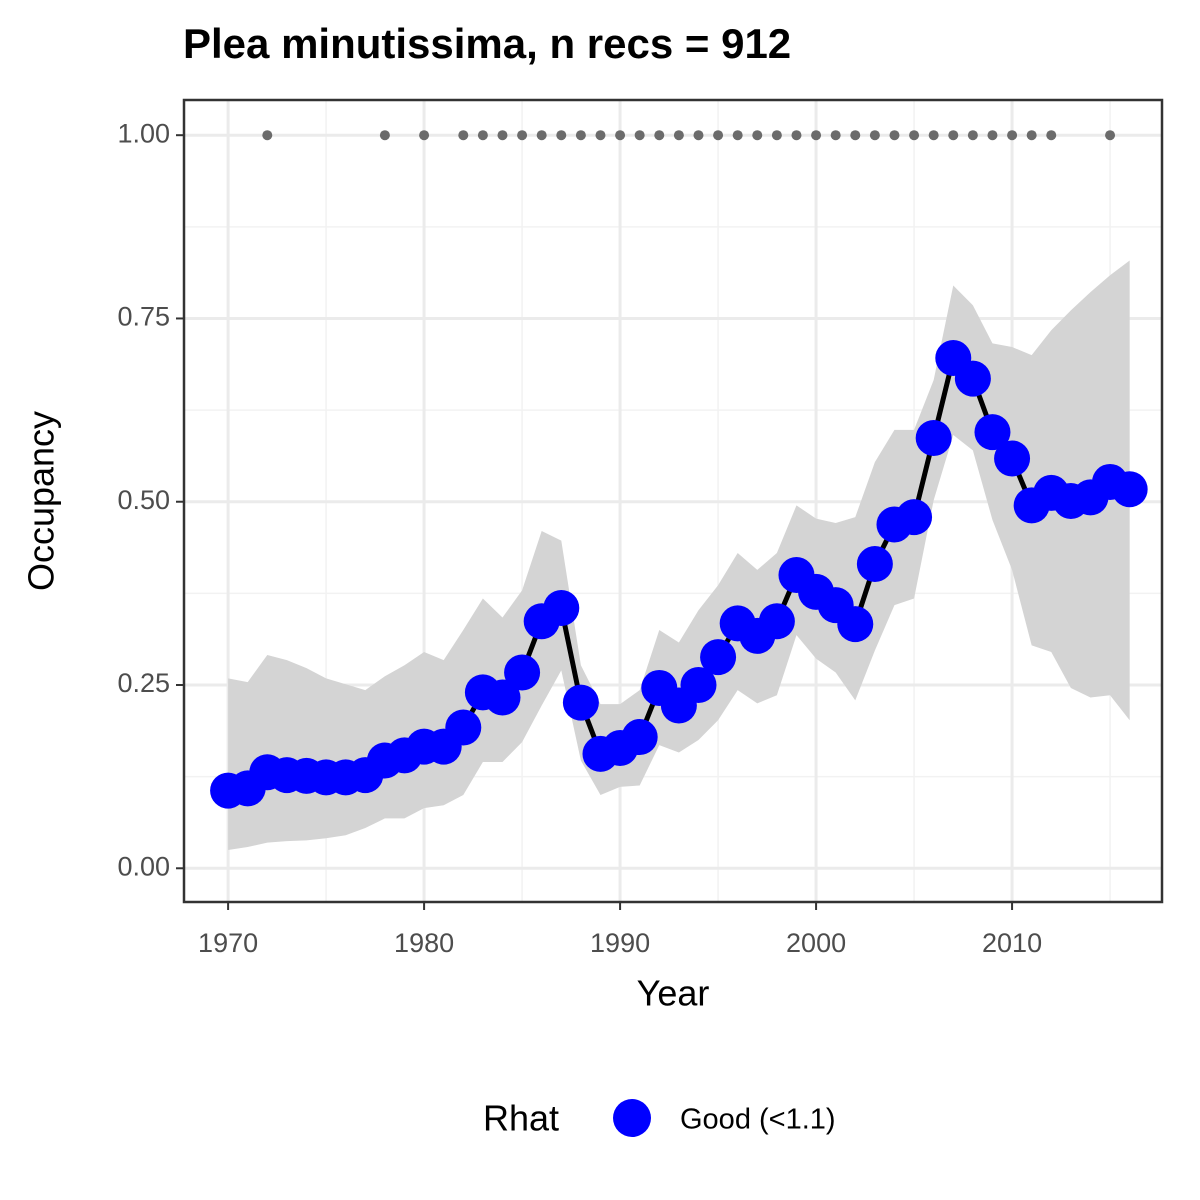 The image size is (1200, 1200). Describe the element at coordinates (143, 683) in the screenshot. I see `y-tick-label: 0.25` at that location.